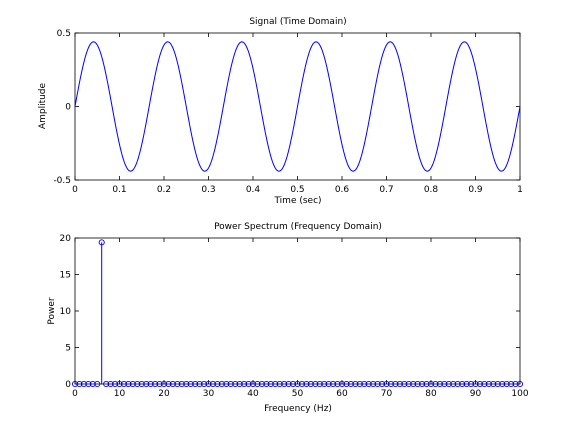 The width and height of the screenshot is (576, 432). Describe the element at coordinates (66, 239) in the screenshot. I see `freq-y-tick-label: 20` at that location.